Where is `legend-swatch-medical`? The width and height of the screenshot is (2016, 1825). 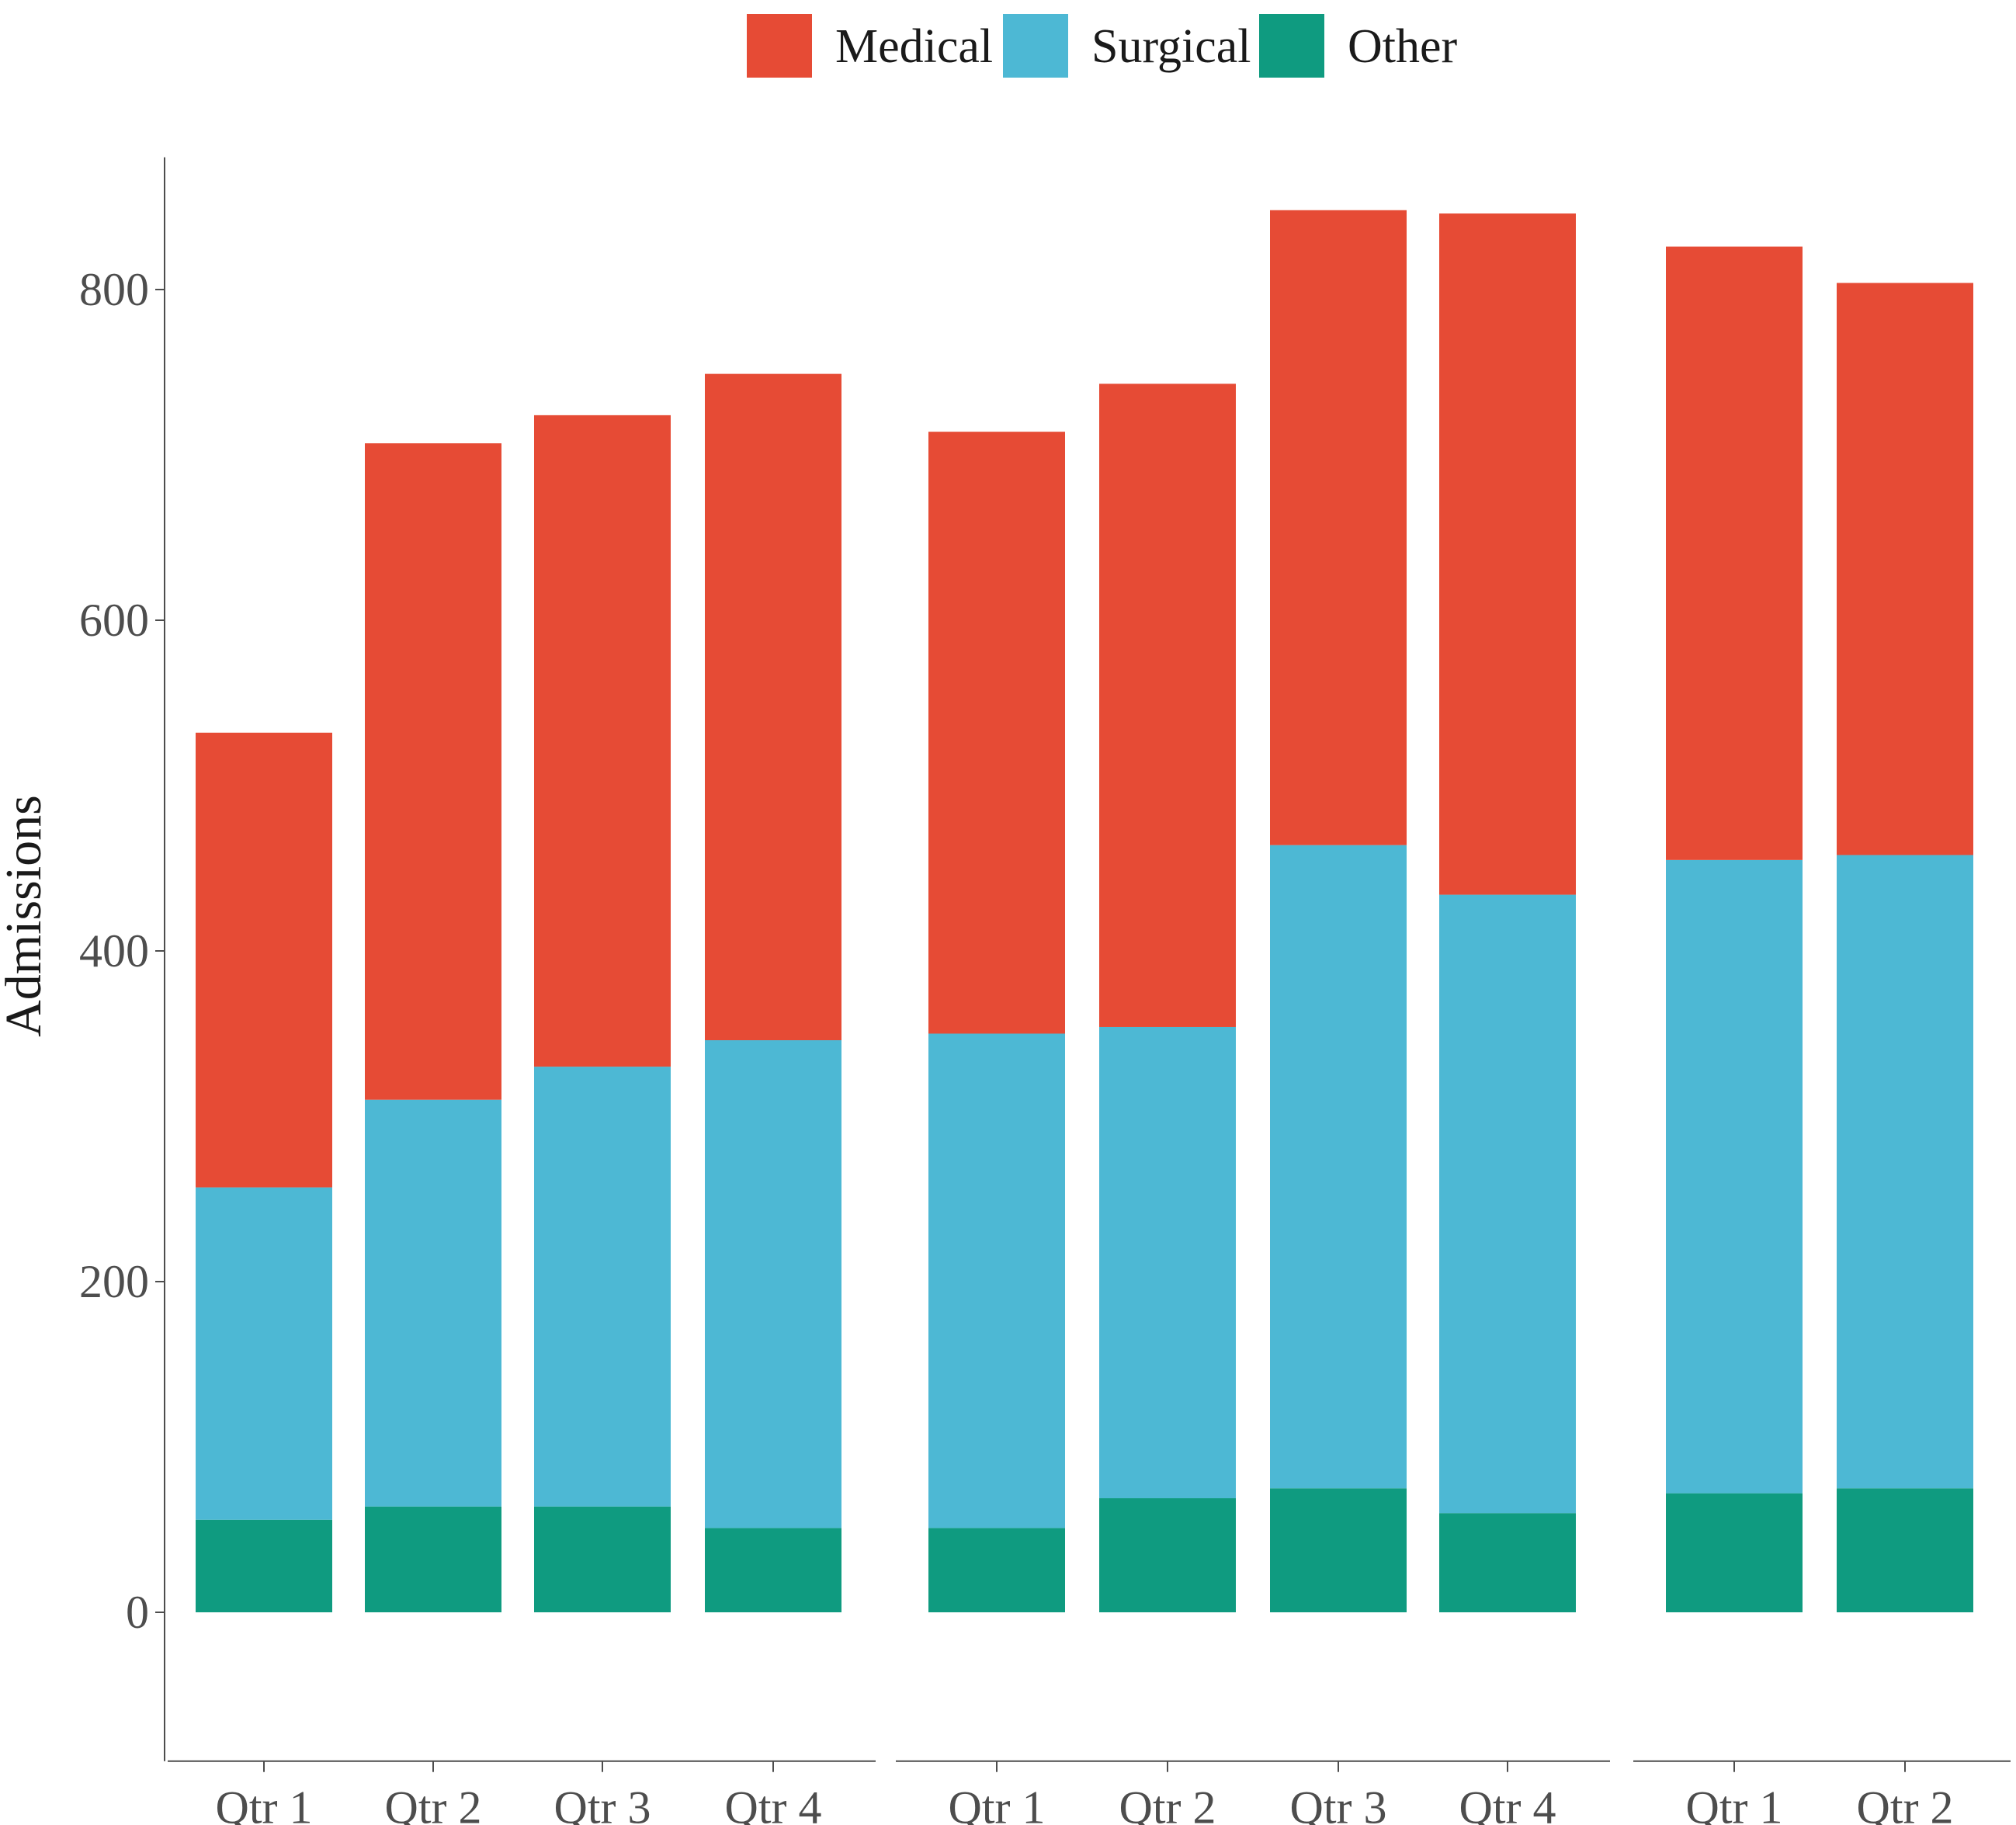
legend-swatch-medical is located at coordinates (779, 46).